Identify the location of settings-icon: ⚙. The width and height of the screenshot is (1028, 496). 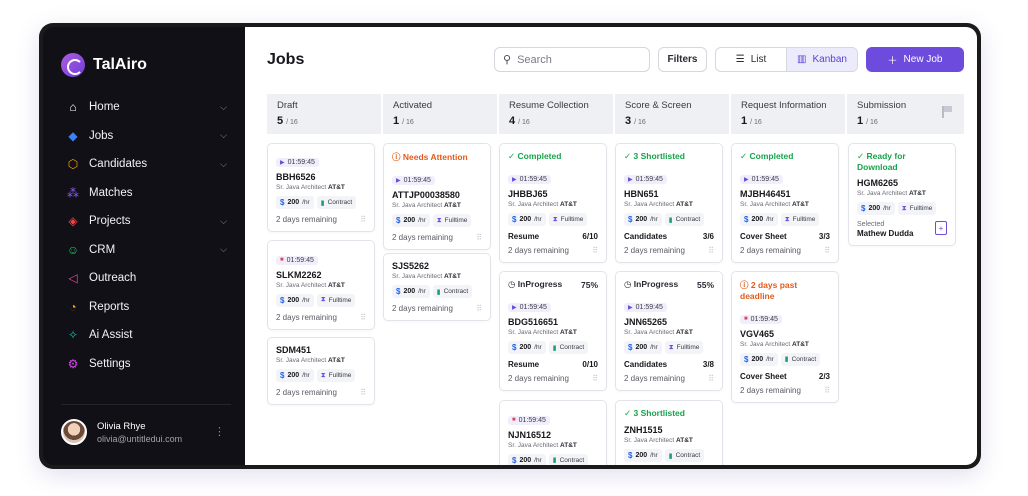
(73, 363).